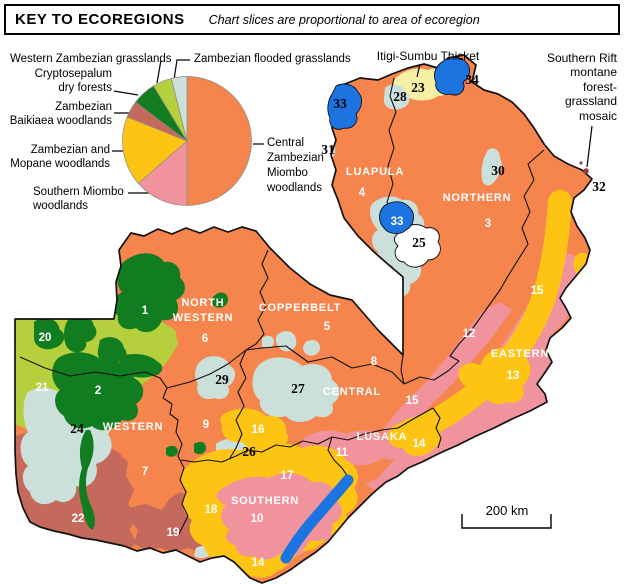  Describe the element at coordinates (419, 242) in the screenshot. I see `region-number-25: 25` at that location.